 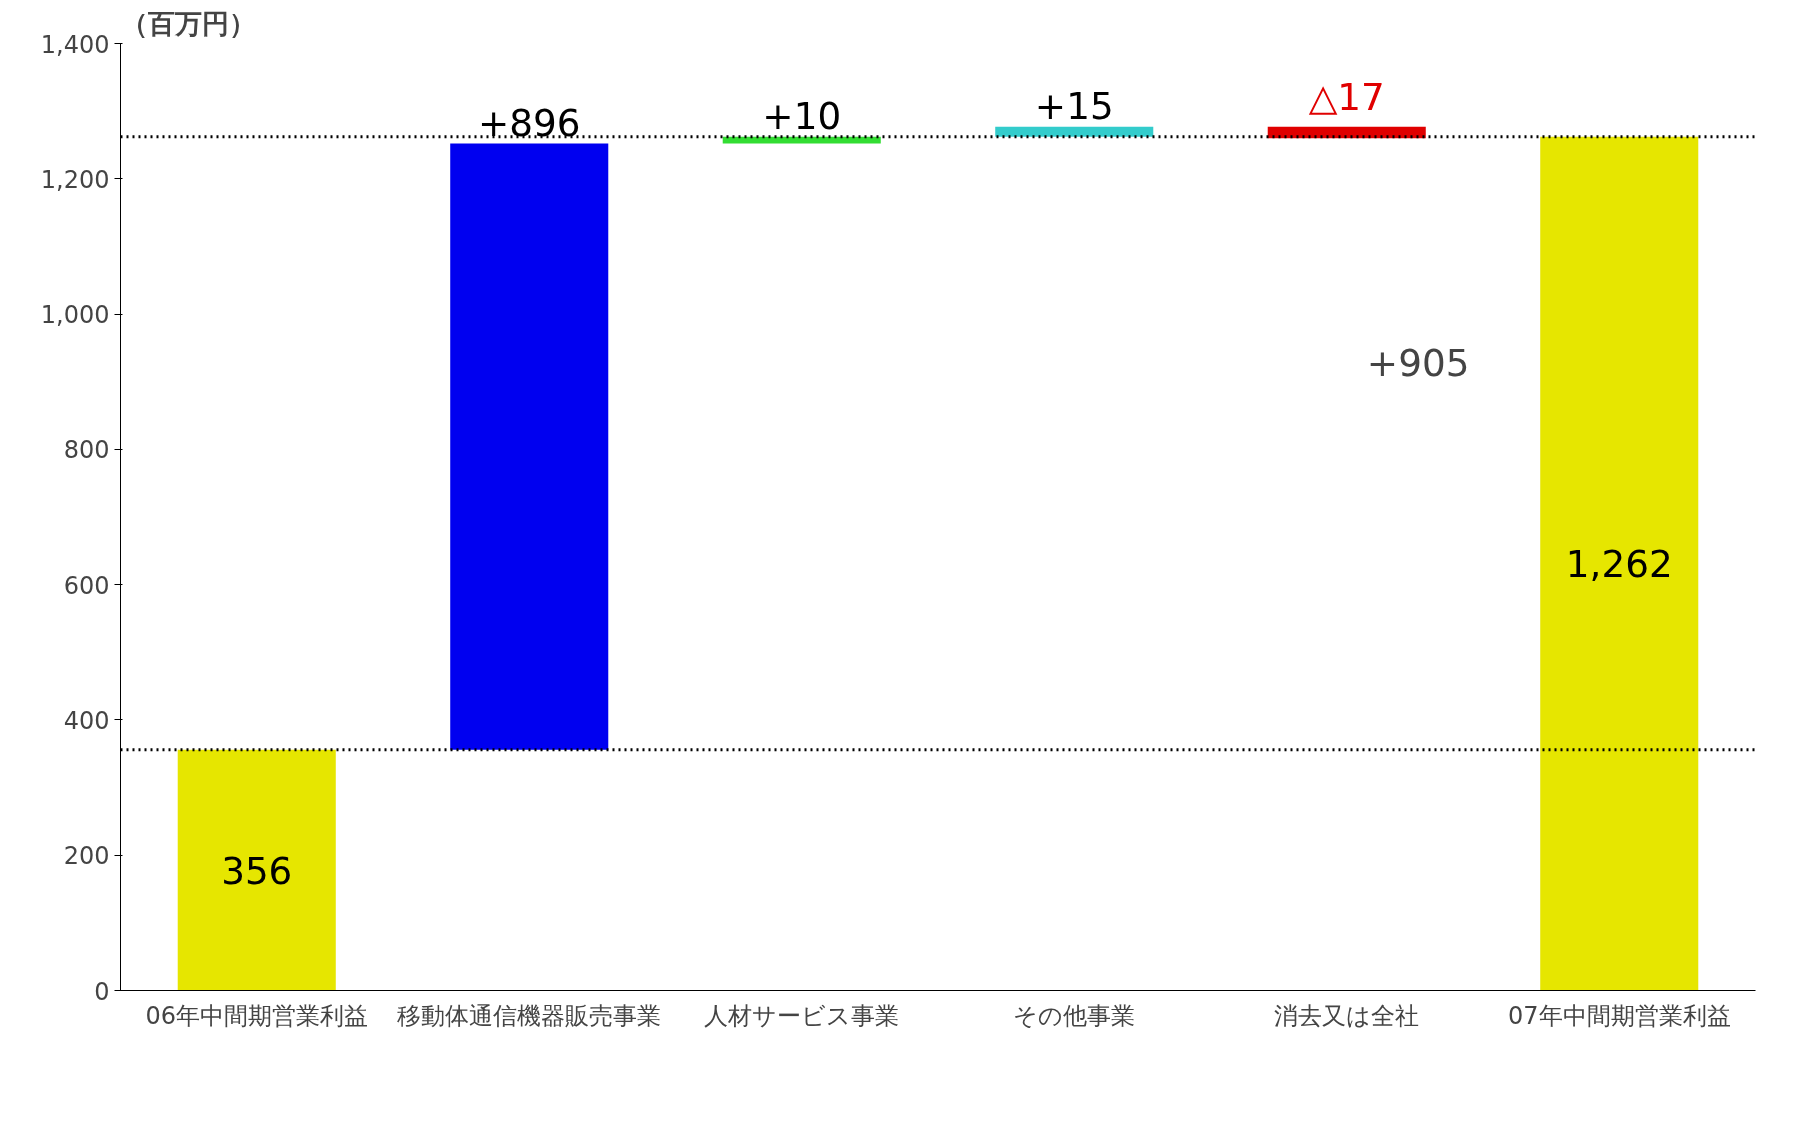 I want to click on data-label: 356, so click(x=257, y=870).